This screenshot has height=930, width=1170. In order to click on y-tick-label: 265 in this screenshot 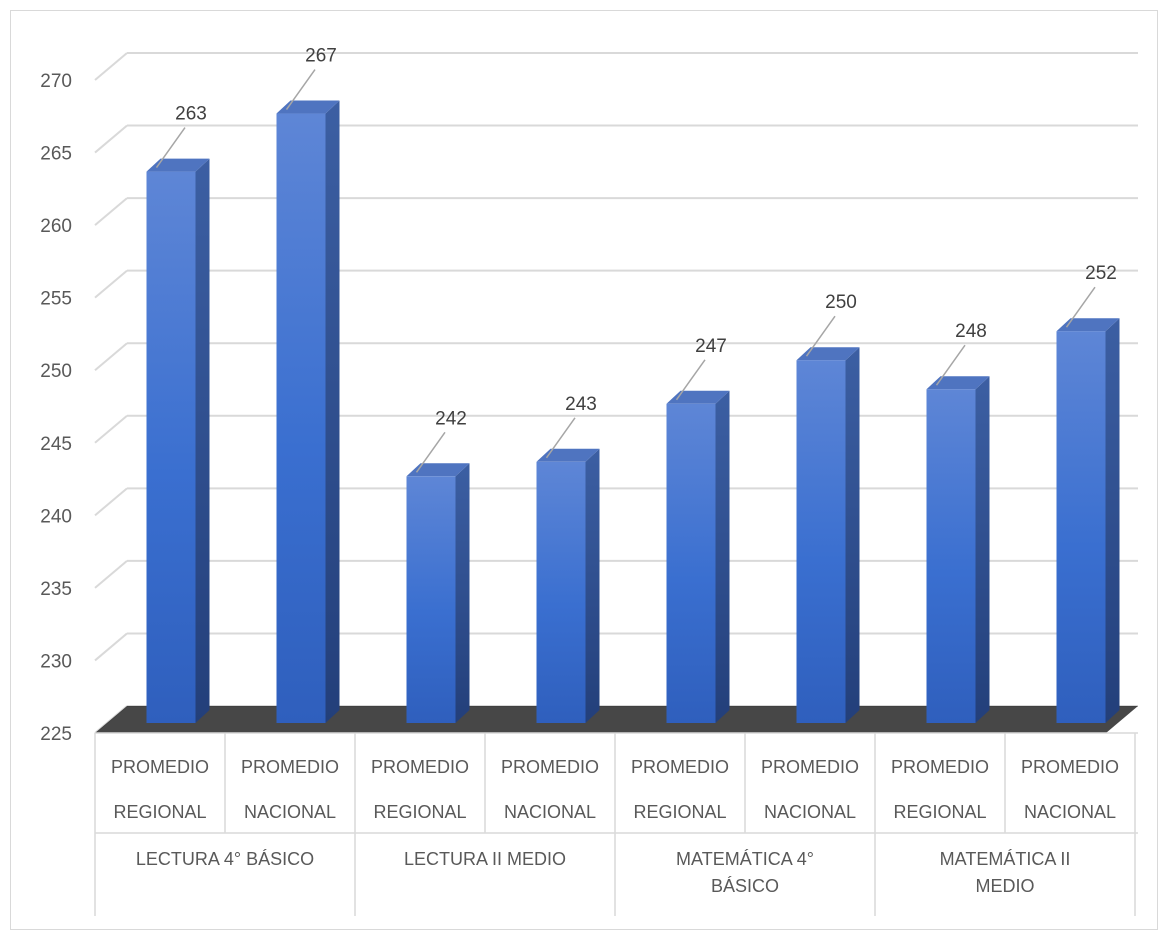, I will do `click(56, 154)`.